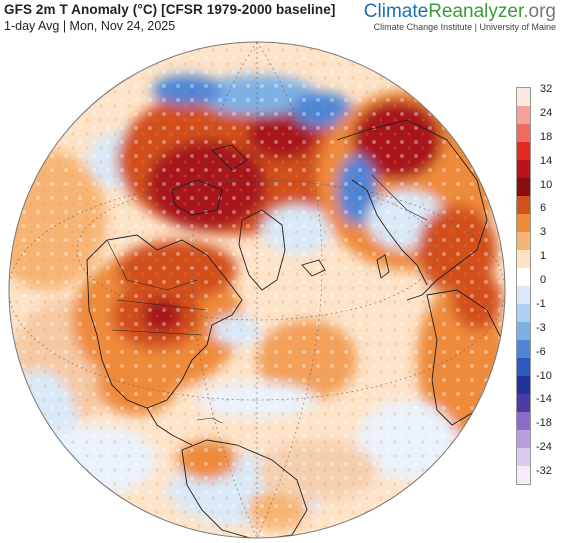 Image resolution: width=562 pixels, height=543 pixels. I want to click on colorbar-tick-label: 6, so click(543, 208).